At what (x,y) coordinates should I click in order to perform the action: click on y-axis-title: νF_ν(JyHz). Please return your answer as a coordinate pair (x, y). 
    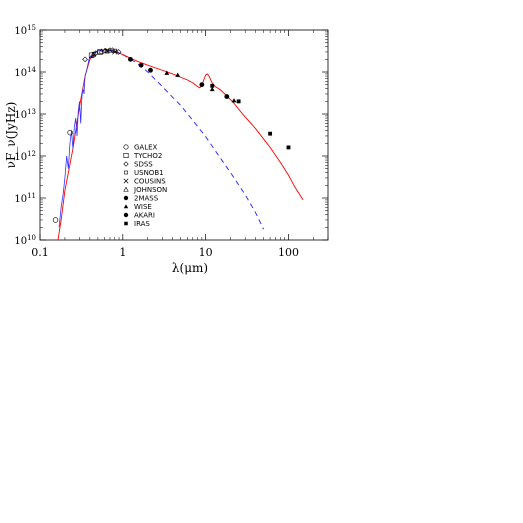
    Looking at the image, I should click on (11, 135).